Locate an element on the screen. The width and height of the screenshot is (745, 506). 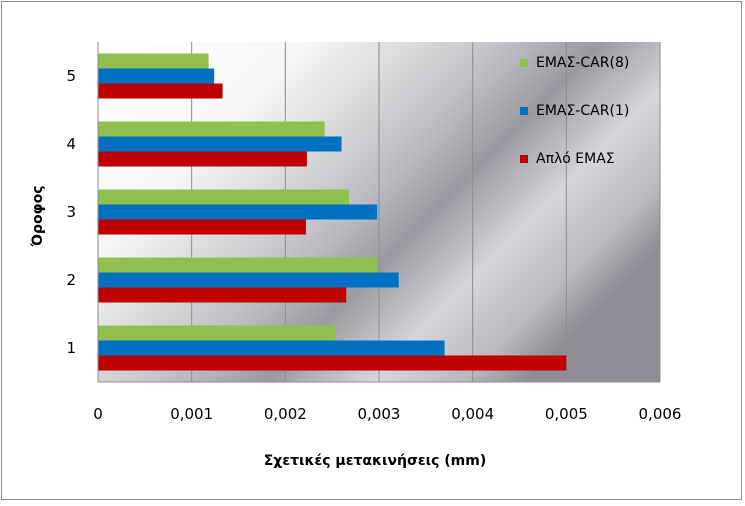
y-axis-categories: 1 2 3 4 5 is located at coordinates (71, 212).